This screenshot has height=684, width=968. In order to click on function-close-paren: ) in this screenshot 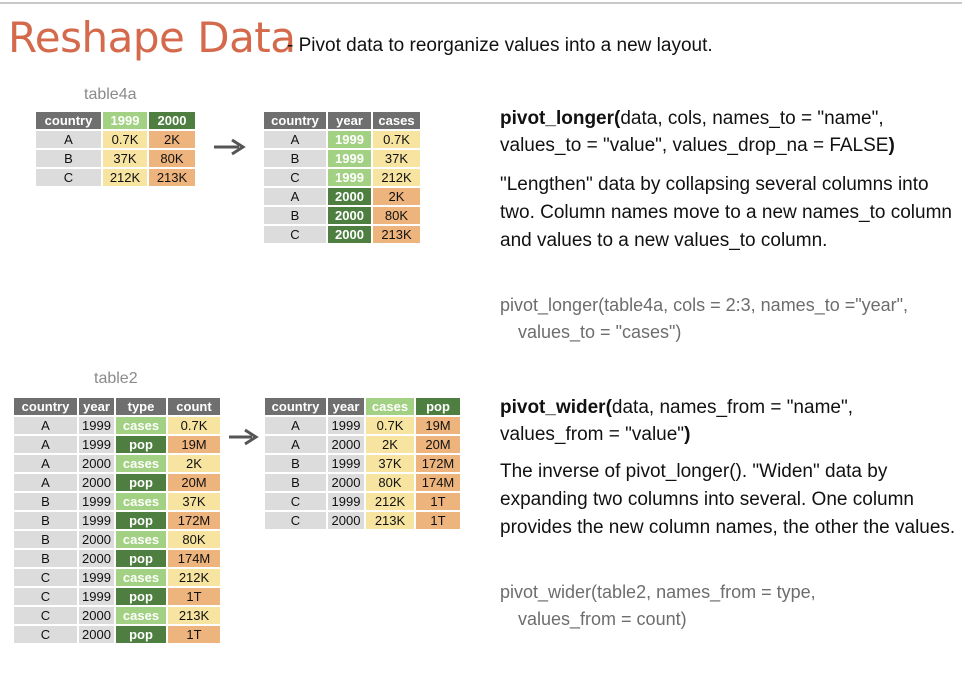, I will do `click(687, 434)`.